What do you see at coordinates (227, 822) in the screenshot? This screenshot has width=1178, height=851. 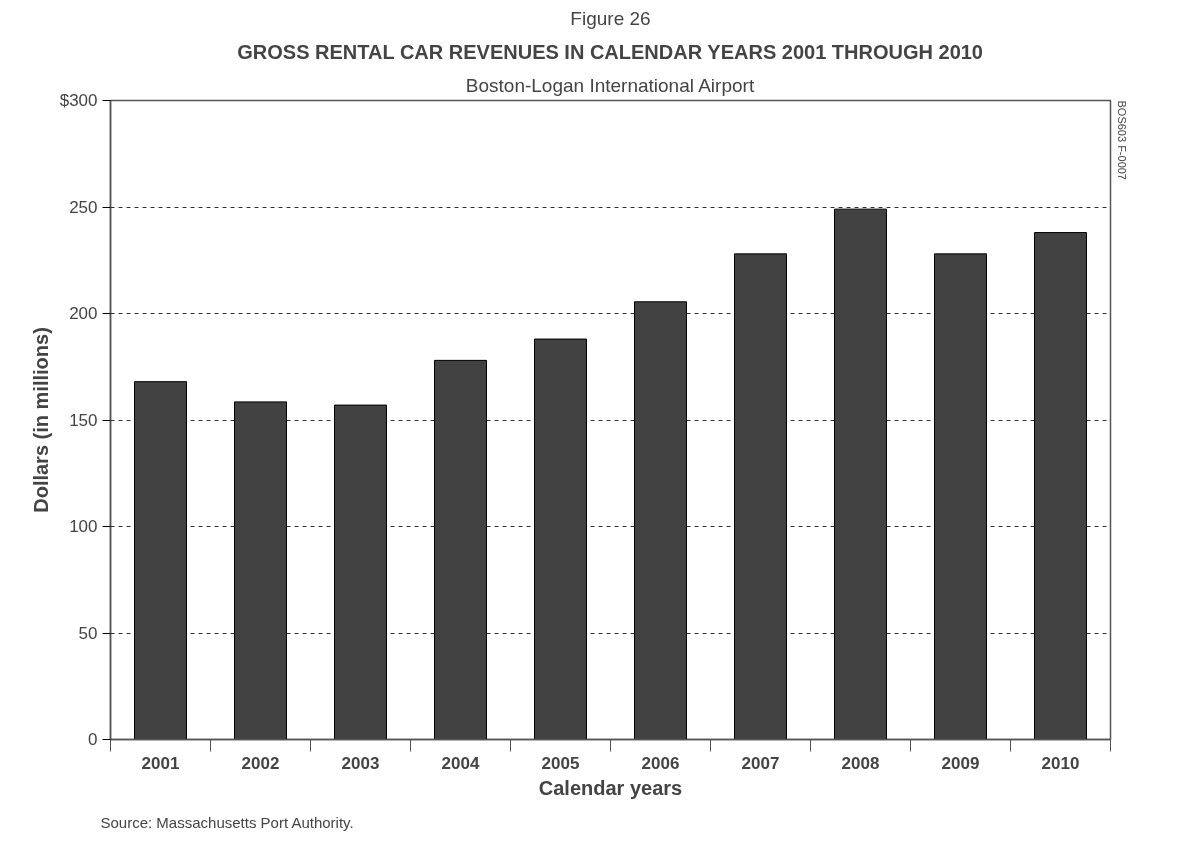 I see `source-note: Source: Massachusetts Port Authority.` at bounding box center [227, 822].